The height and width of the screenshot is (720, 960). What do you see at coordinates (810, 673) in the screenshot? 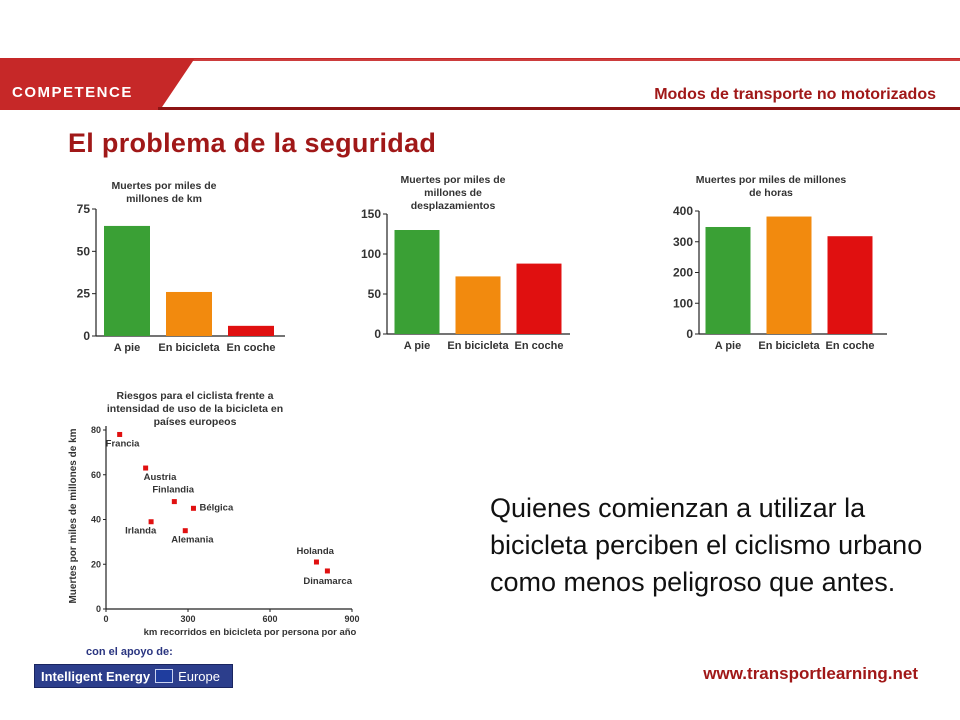
I see `website-url: www.transportlearning.net` at bounding box center [810, 673].